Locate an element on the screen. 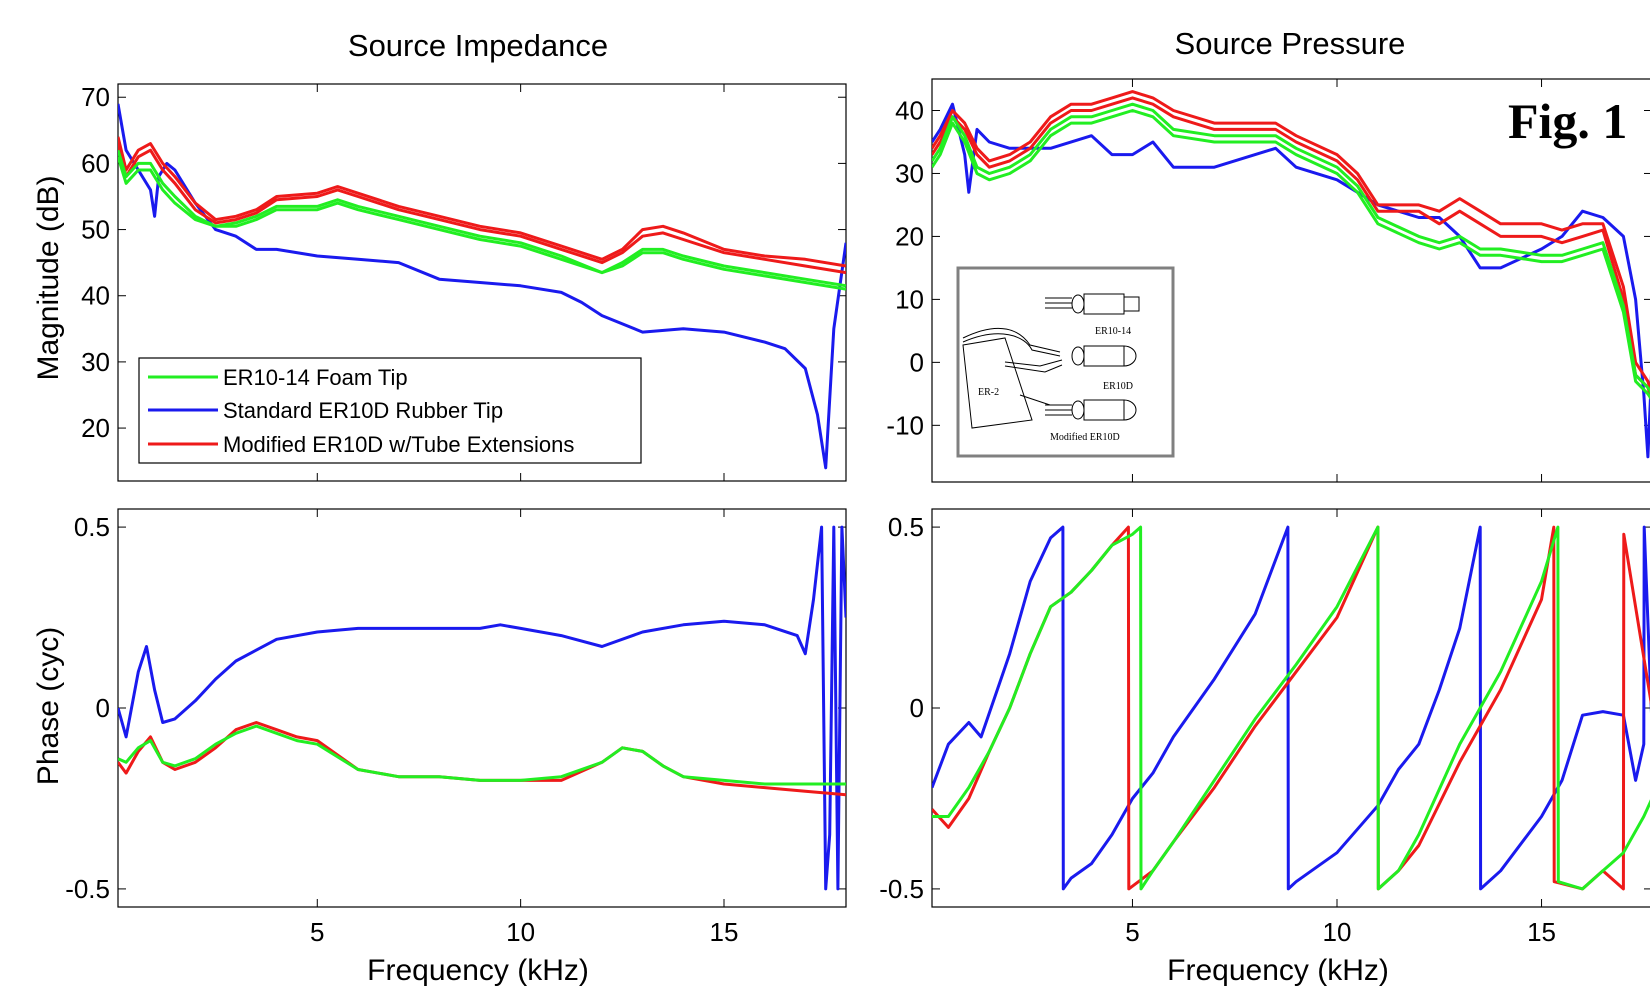  er2-box is located at coordinates (997, 383).